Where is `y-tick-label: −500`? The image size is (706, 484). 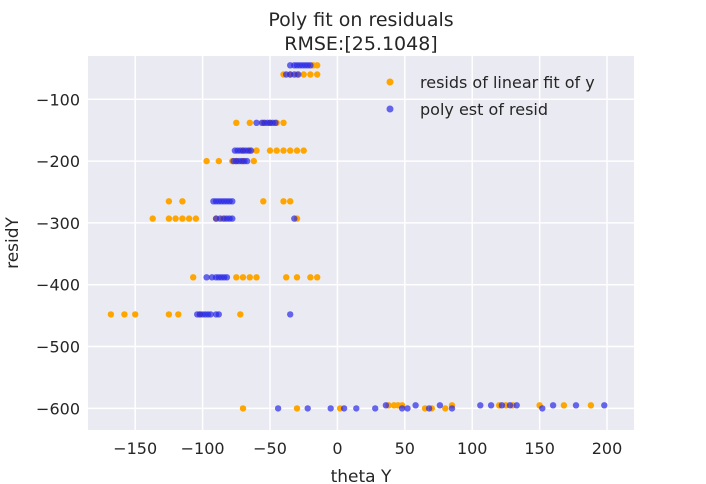
y-tick-label: −500 is located at coordinates (58, 347).